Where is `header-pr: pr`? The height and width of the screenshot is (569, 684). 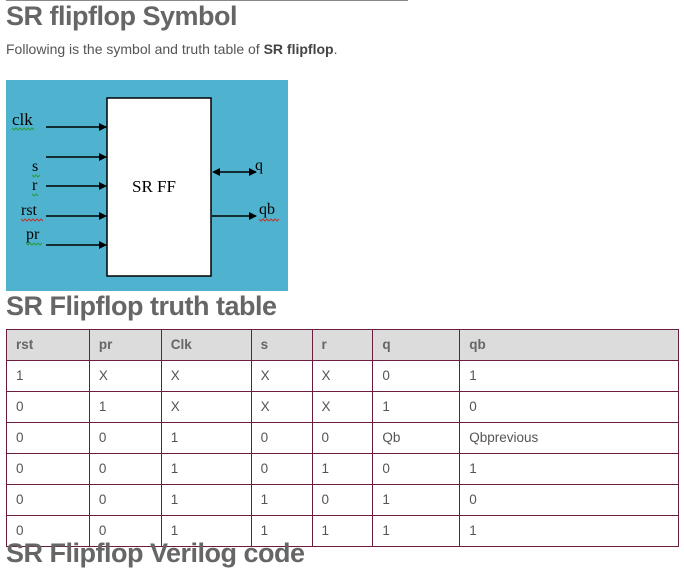 header-pr: pr is located at coordinates (125, 345).